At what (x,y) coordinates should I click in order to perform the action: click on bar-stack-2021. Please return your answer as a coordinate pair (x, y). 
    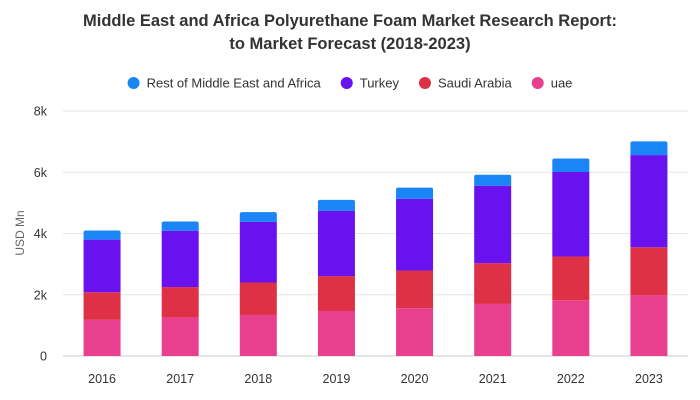
    Looking at the image, I should click on (493, 265).